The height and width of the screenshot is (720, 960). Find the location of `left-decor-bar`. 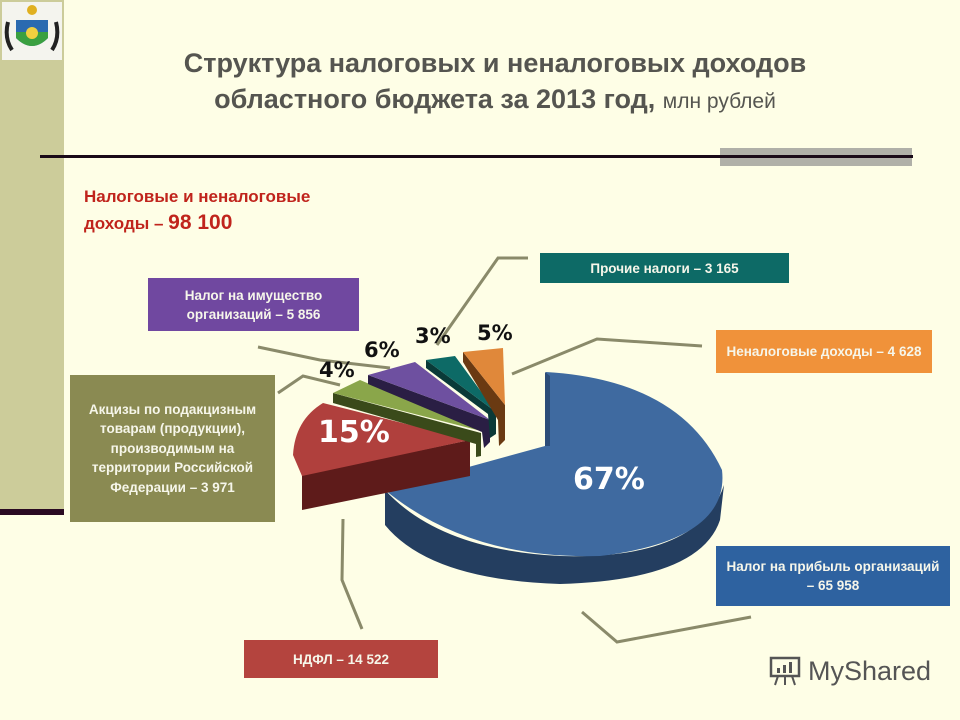

left-decor-bar is located at coordinates (32, 512).